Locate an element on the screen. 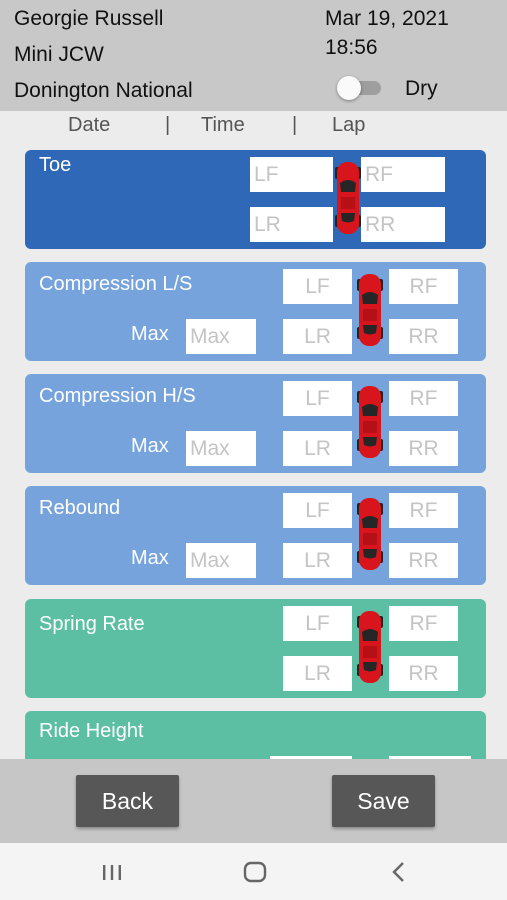 Image resolution: width=507 pixels, height=900 pixels. rebound-card: Rebound Max is located at coordinates (255, 535).